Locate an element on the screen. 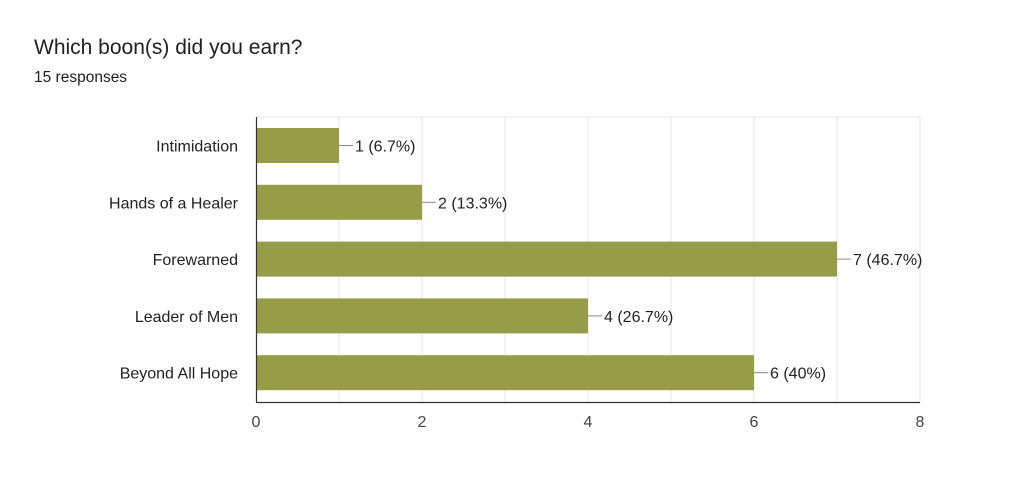  x-tick-label-4: 8 is located at coordinates (920, 422).